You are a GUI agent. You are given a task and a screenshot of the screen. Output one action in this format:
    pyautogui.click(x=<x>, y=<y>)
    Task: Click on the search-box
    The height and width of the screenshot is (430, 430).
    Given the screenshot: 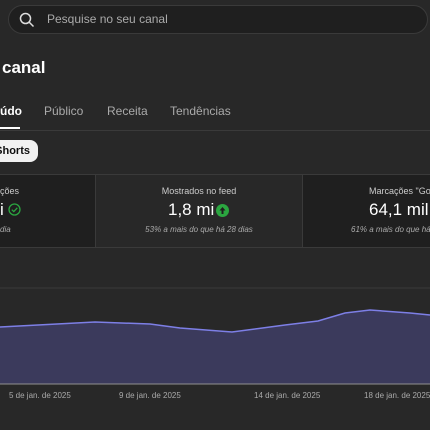 What is the action you would take?
    pyautogui.click(x=218, y=19)
    